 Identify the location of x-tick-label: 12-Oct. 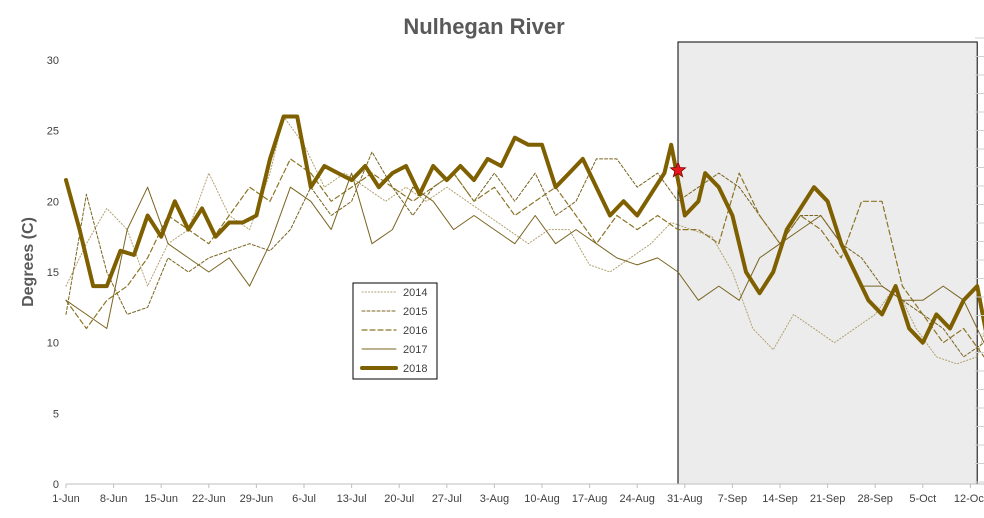
(969, 499).